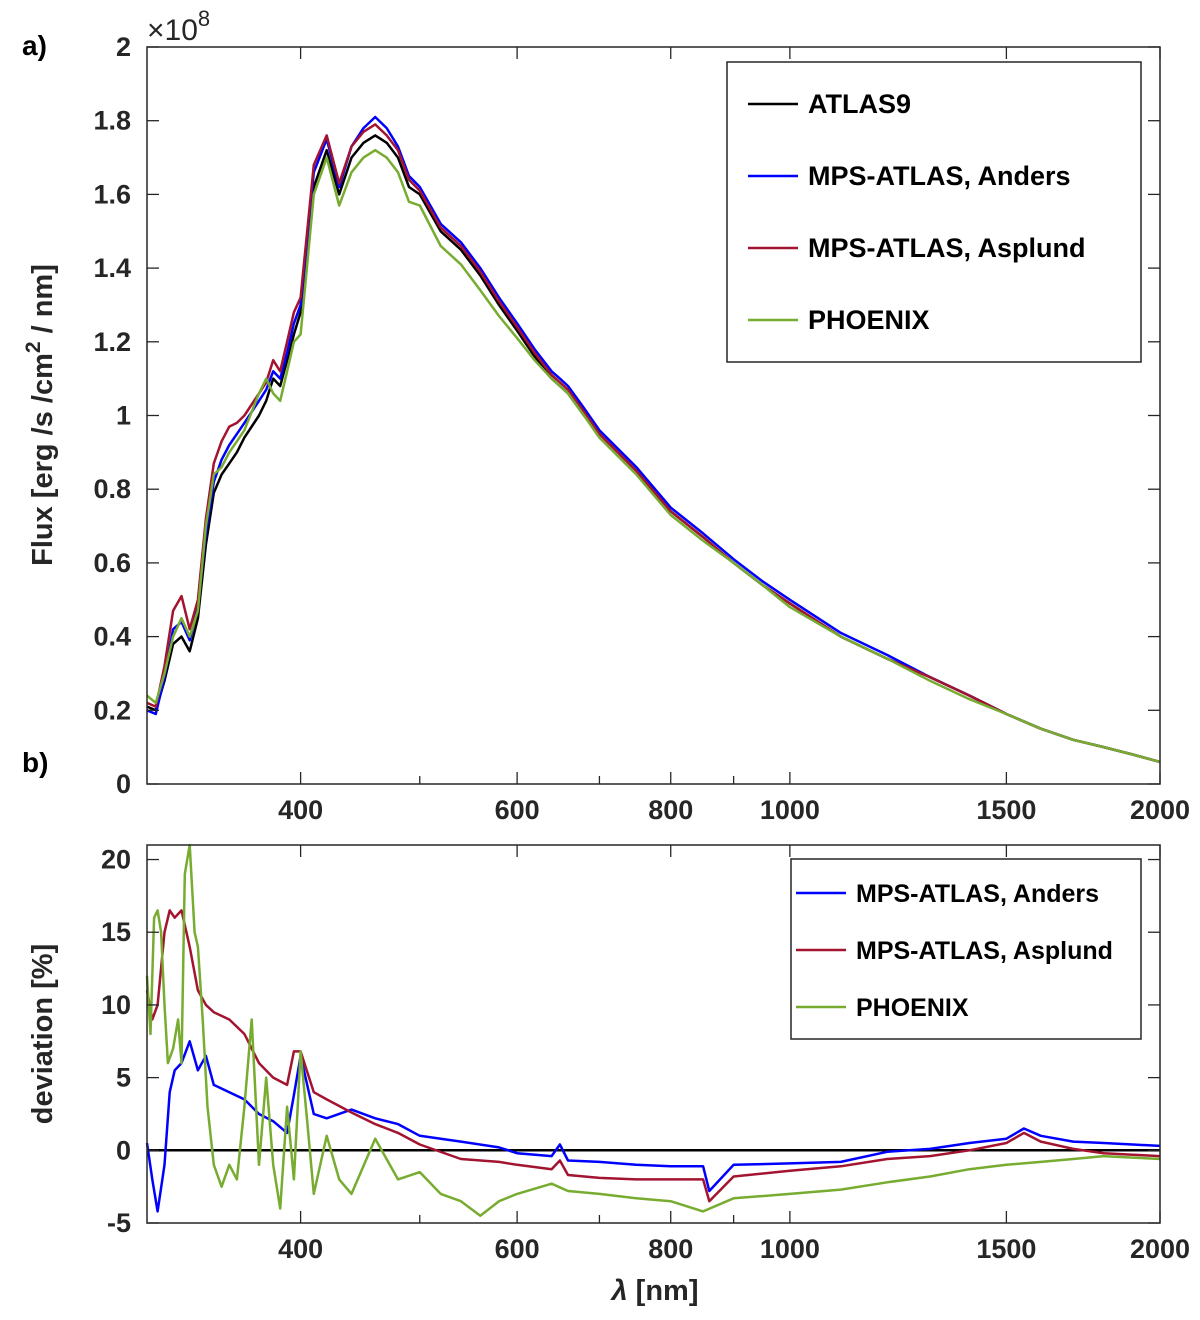  What do you see at coordinates (35, 762) in the screenshot?
I see `panel-b-label: b)` at bounding box center [35, 762].